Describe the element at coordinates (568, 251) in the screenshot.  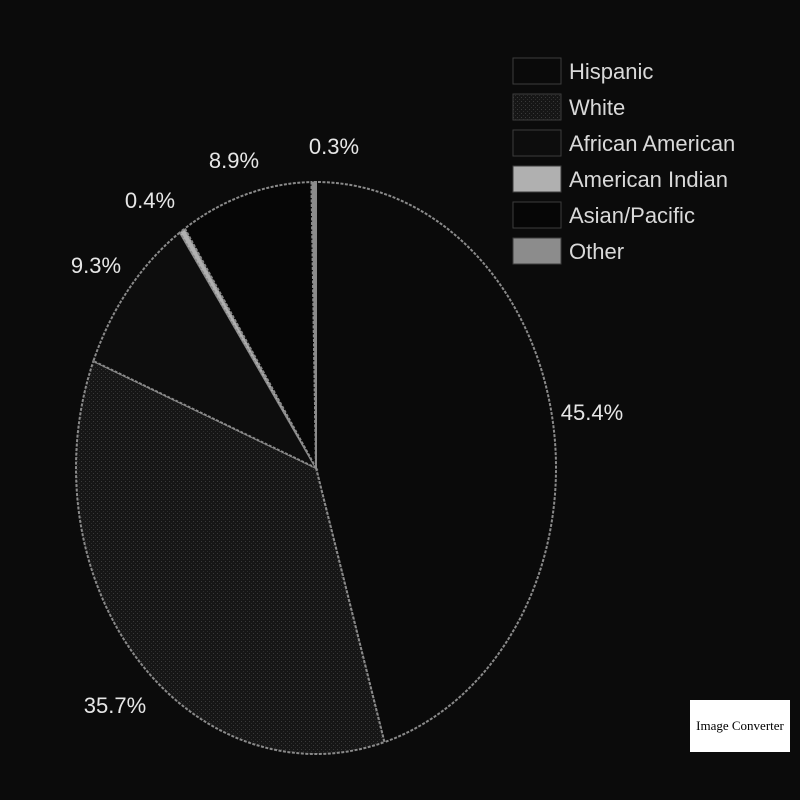
I see `legend-item-other: Other` at that location.